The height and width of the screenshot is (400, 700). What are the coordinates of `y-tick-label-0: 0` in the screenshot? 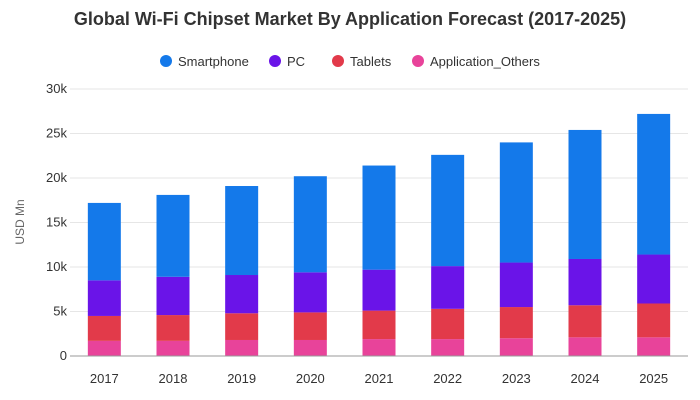 It's located at (63, 355).